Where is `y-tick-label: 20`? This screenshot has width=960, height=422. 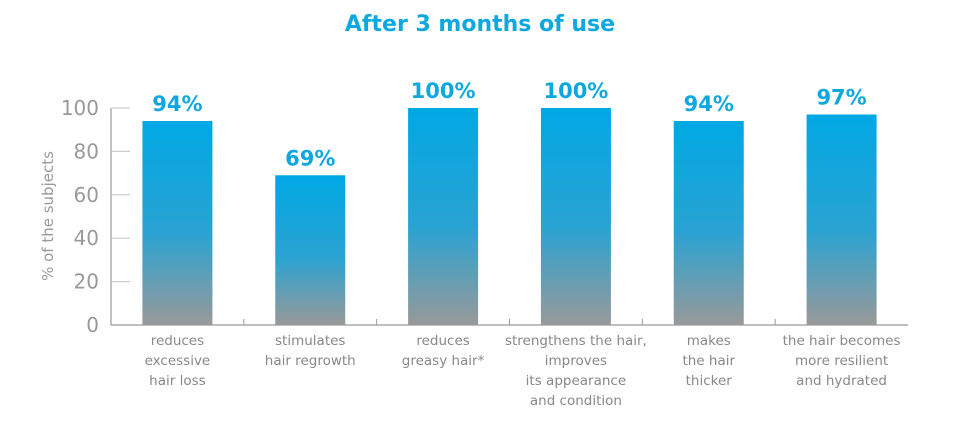 y-tick-label: 20 is located at coordinates (86, 282).